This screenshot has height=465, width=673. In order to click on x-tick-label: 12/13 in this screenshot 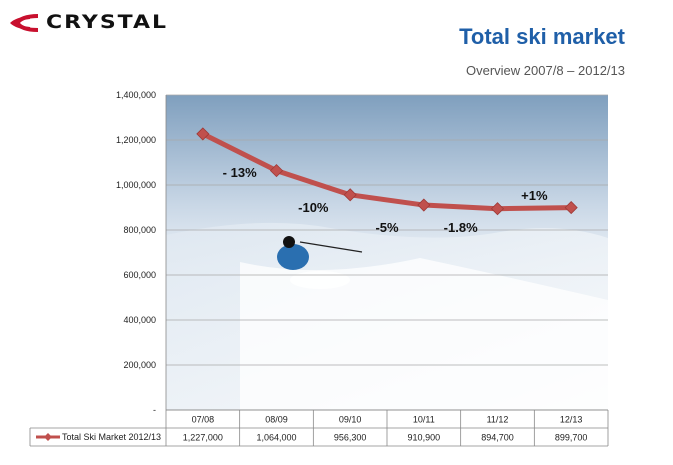, I will do `click(571, 420)`.